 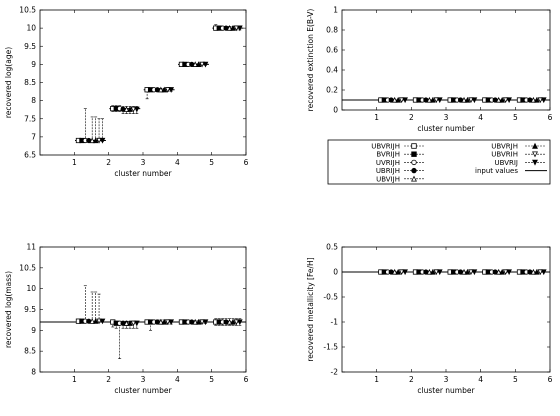 I want to click on series-uvrijh, so click(x=457, y=272).